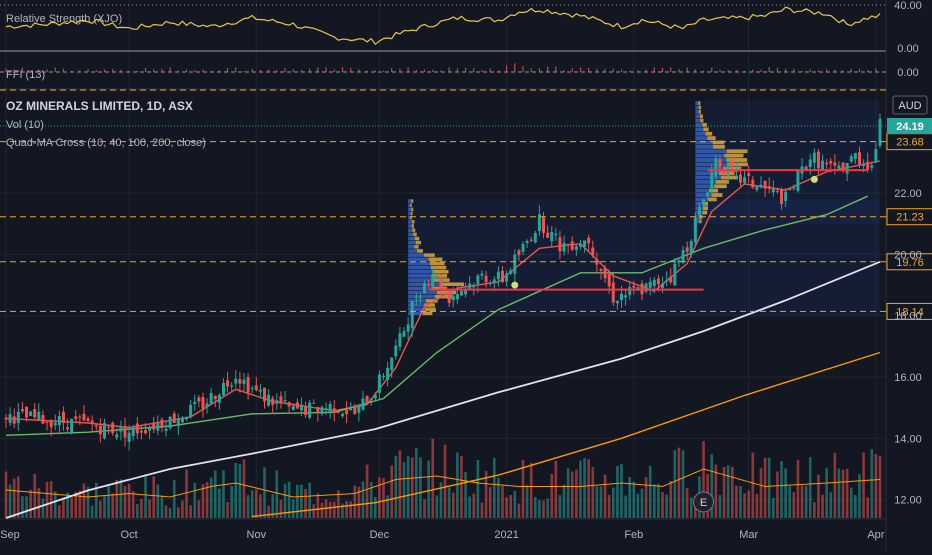  I want to click on time-axis: Sep Oct Nov Dec 2021 Feb Mar Apr, so click(442, 535).